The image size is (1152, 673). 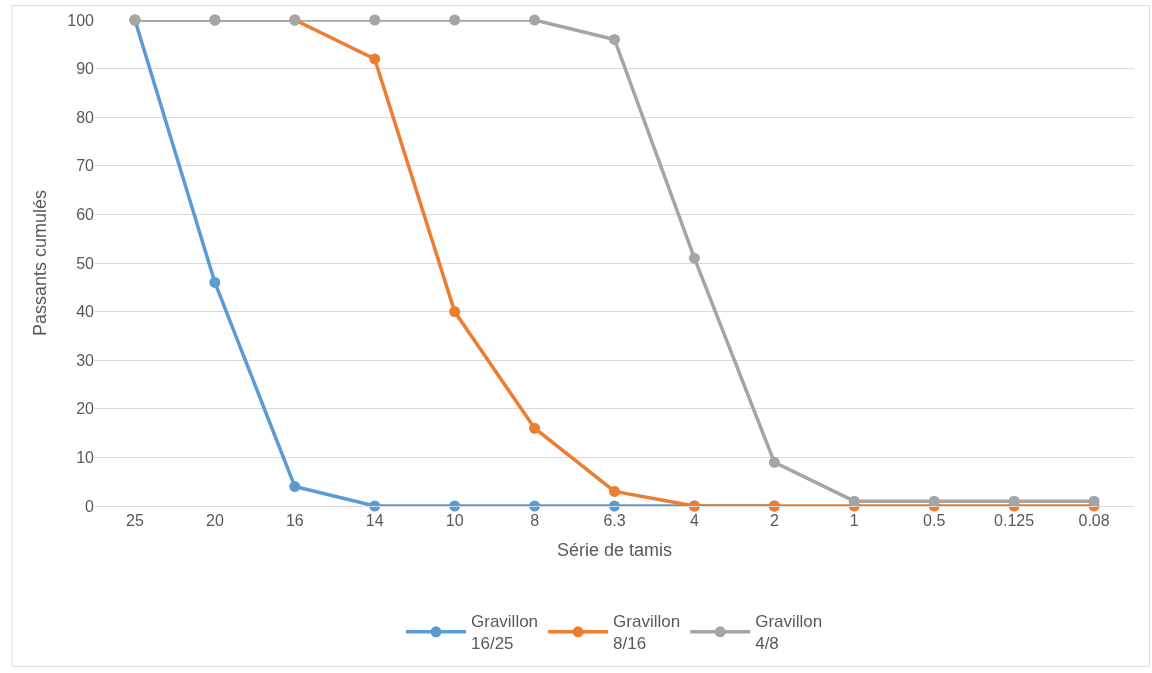 What do you see at coordinates (614, 521) in the screenshot?
I see `x-tick-label: 6.3` at bounding box center [614, 521].